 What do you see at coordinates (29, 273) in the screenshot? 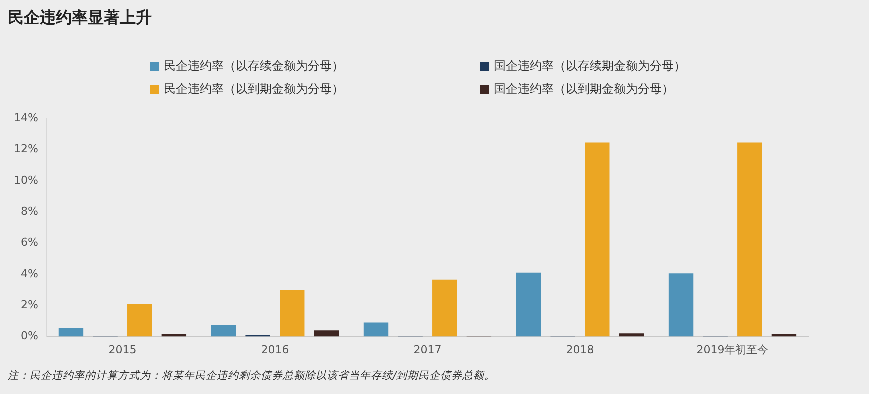
I see `y-tick-label: 4%` at bounding box center [29, 273].